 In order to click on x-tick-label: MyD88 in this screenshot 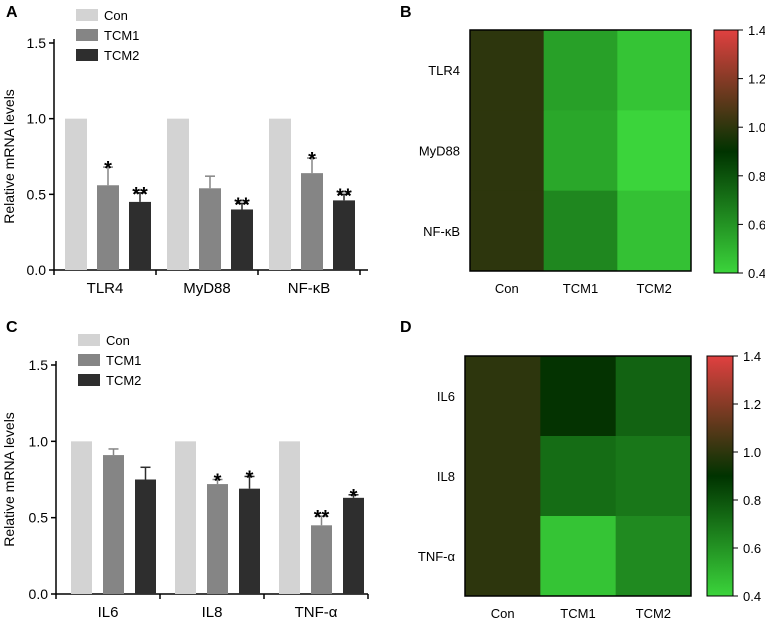, I will do `click(207, 288)`.